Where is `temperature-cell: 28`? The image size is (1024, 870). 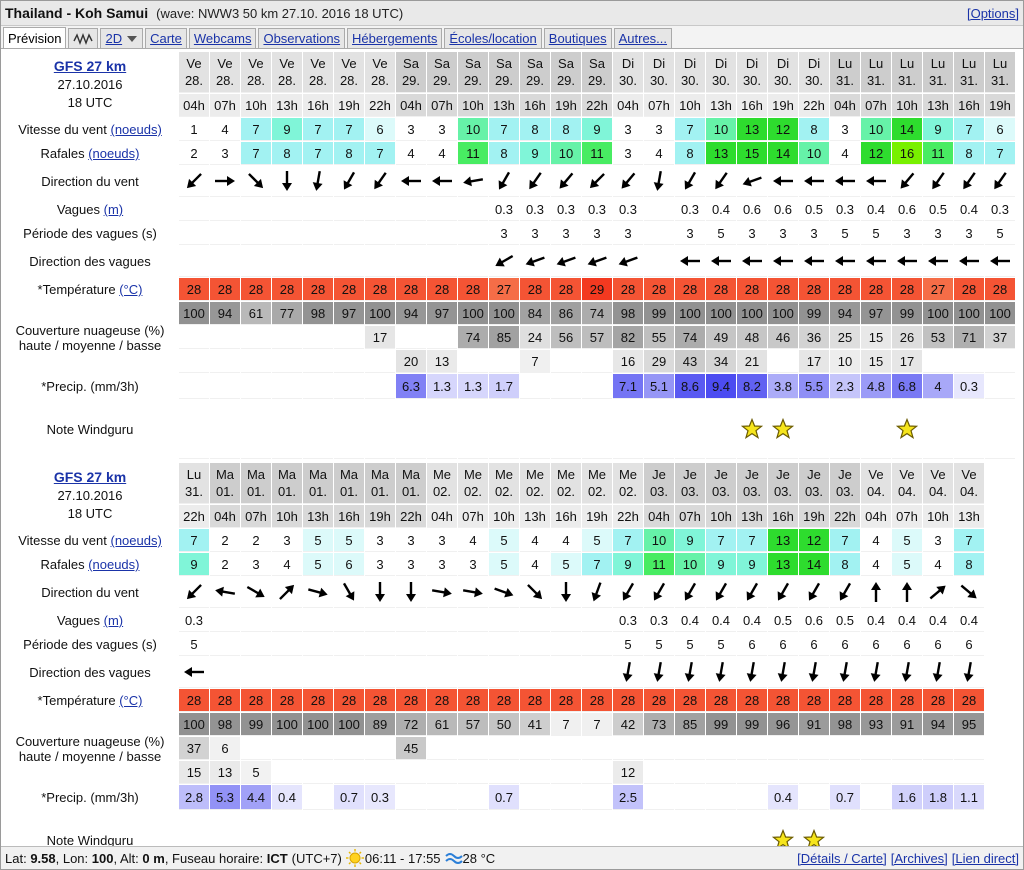
temperature-cell: 28 is located at coordinates (225, 289).